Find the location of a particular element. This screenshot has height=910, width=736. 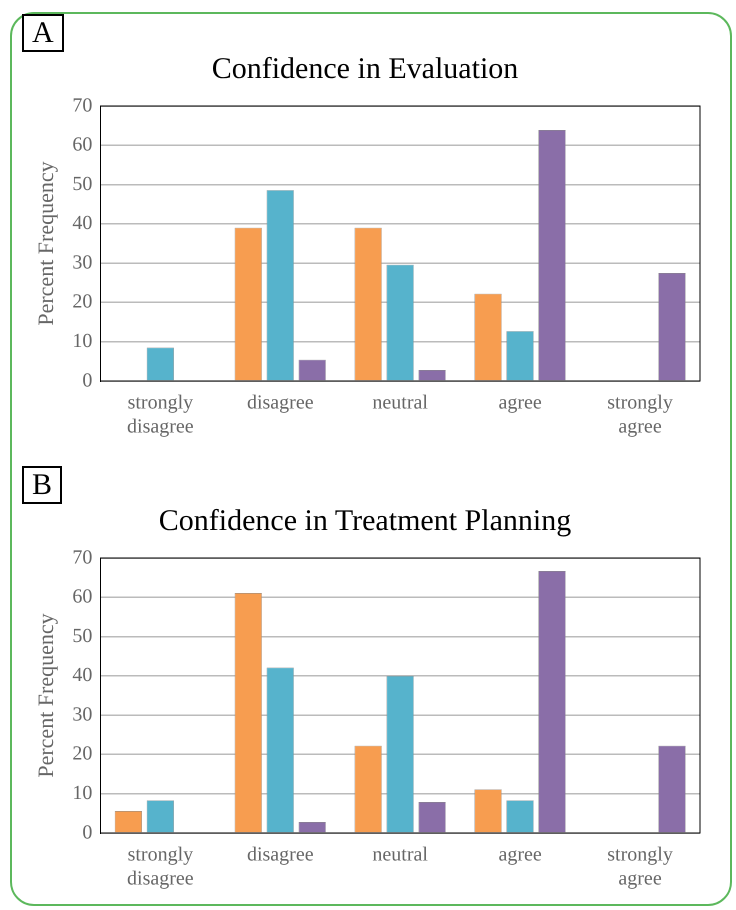

chart-title: Confidence in Evaluation is located at coordinates (365, 68).